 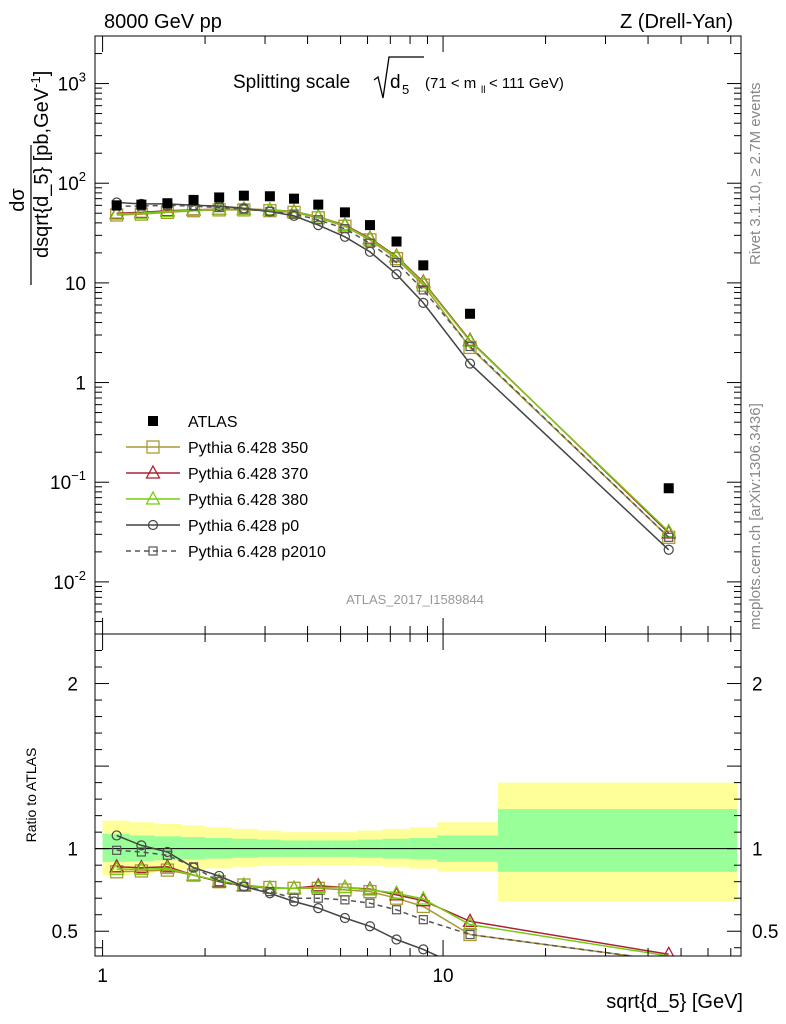 I want to click on title-cut-left: (71 < m, so click(x=450, y=83).